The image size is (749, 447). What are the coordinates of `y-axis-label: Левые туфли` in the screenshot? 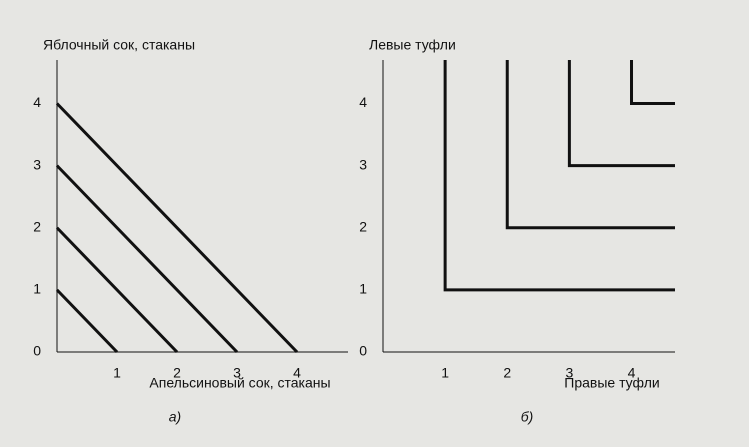 It's located at (412, 45).